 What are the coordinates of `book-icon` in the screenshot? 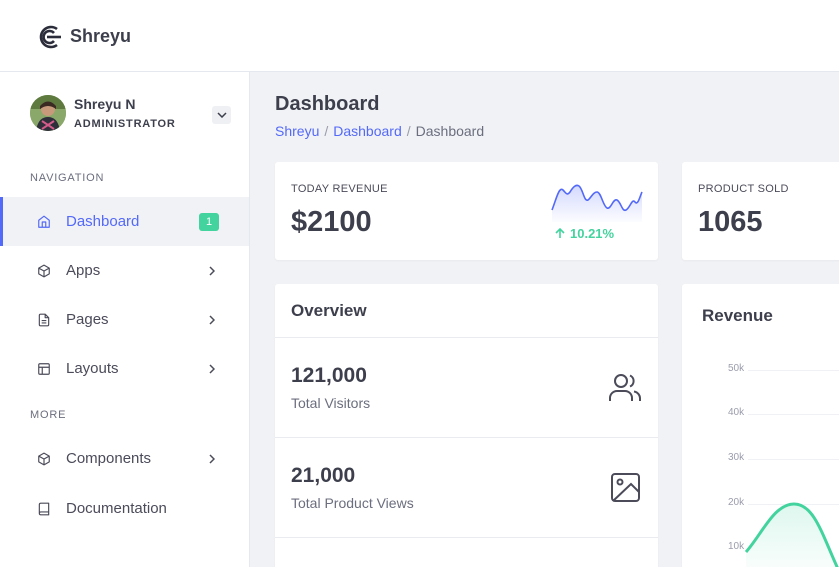 It's located at (44, 509).